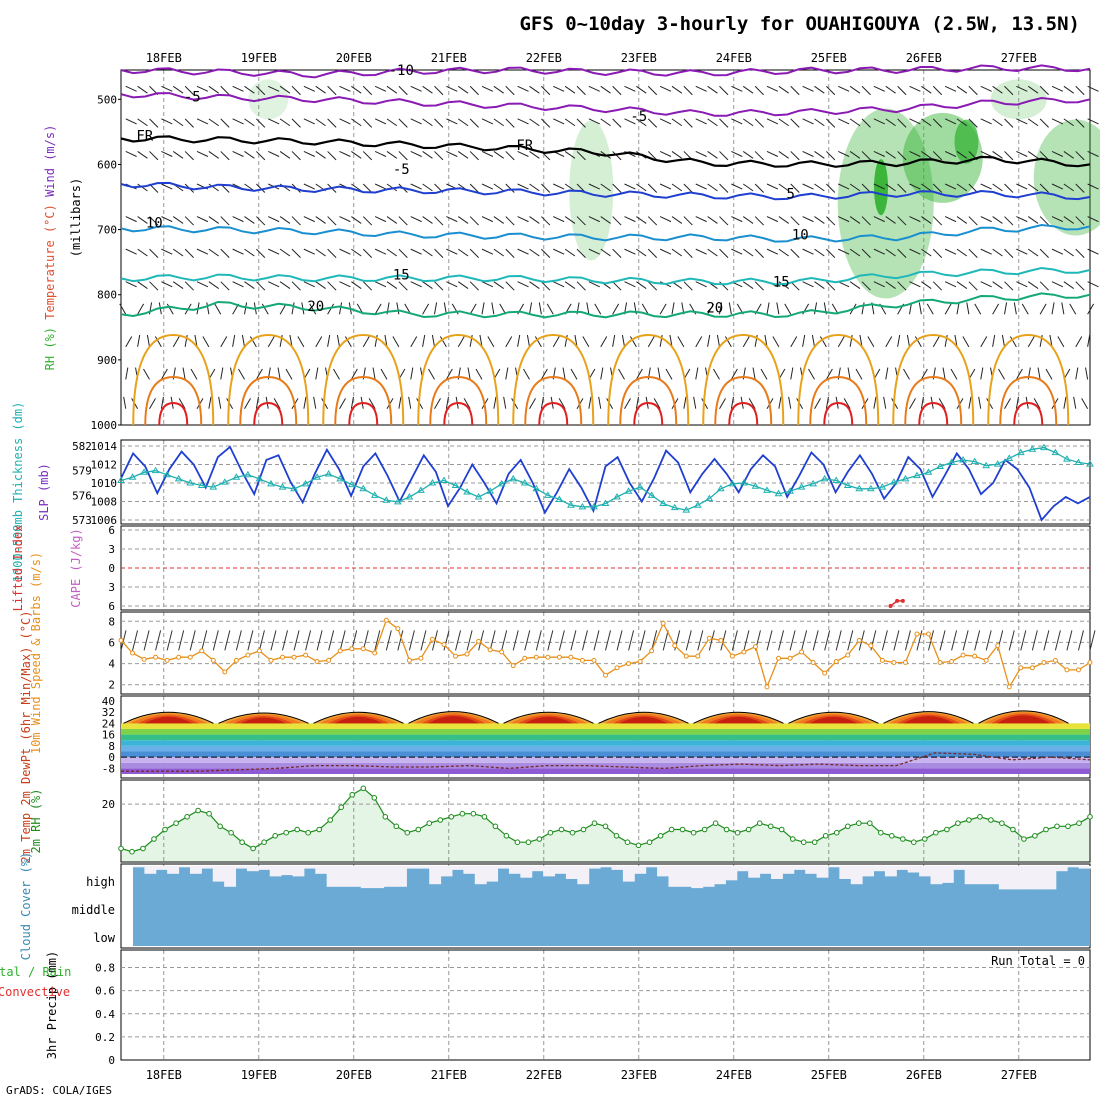 This screenshot has width=1100, height=1100. I want to click on precip-tick: 0.4, so click(105, 1014).